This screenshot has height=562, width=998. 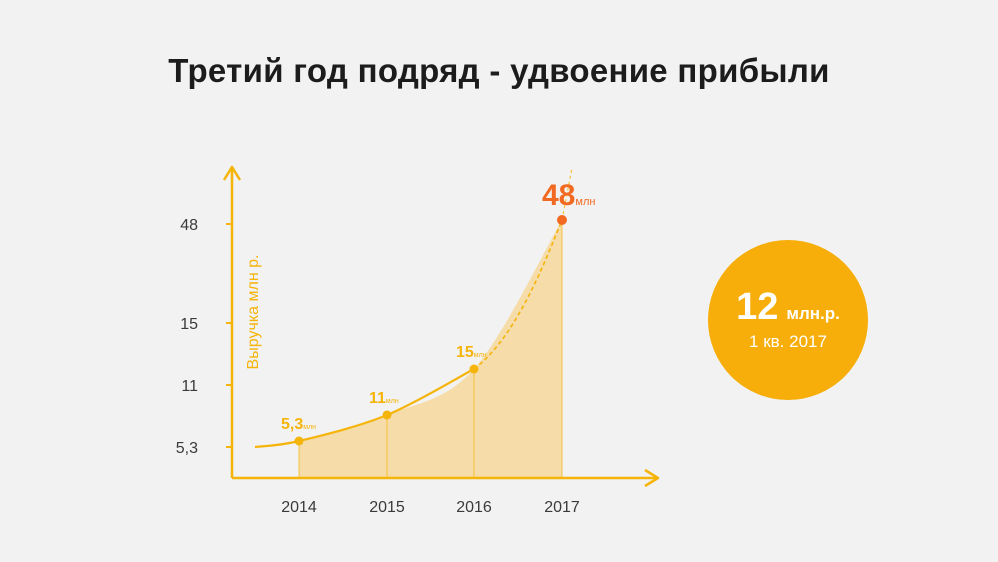 I want to click on badge-unit: млн.р., so click(x=813, y=313).